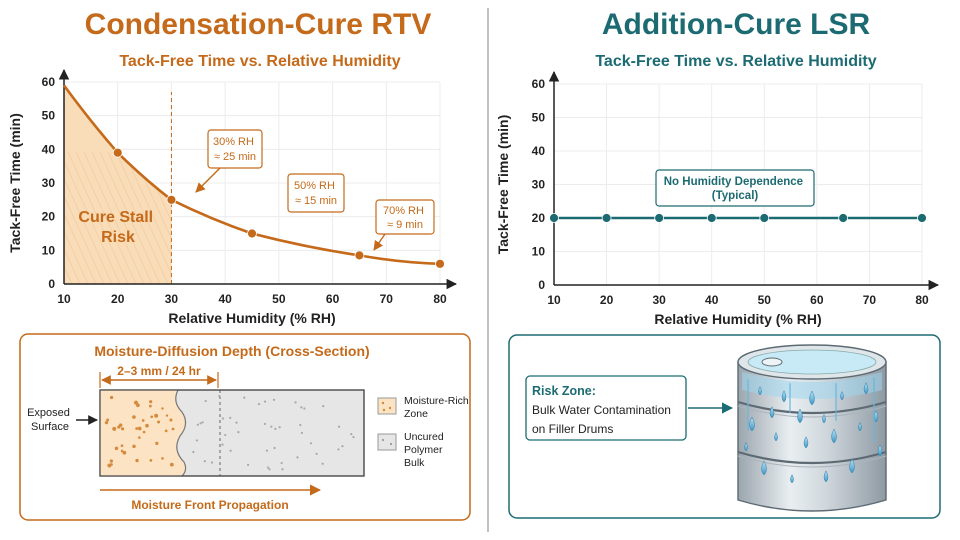  I want to click on annotation-line-2: (Typical), so click(735, 196).